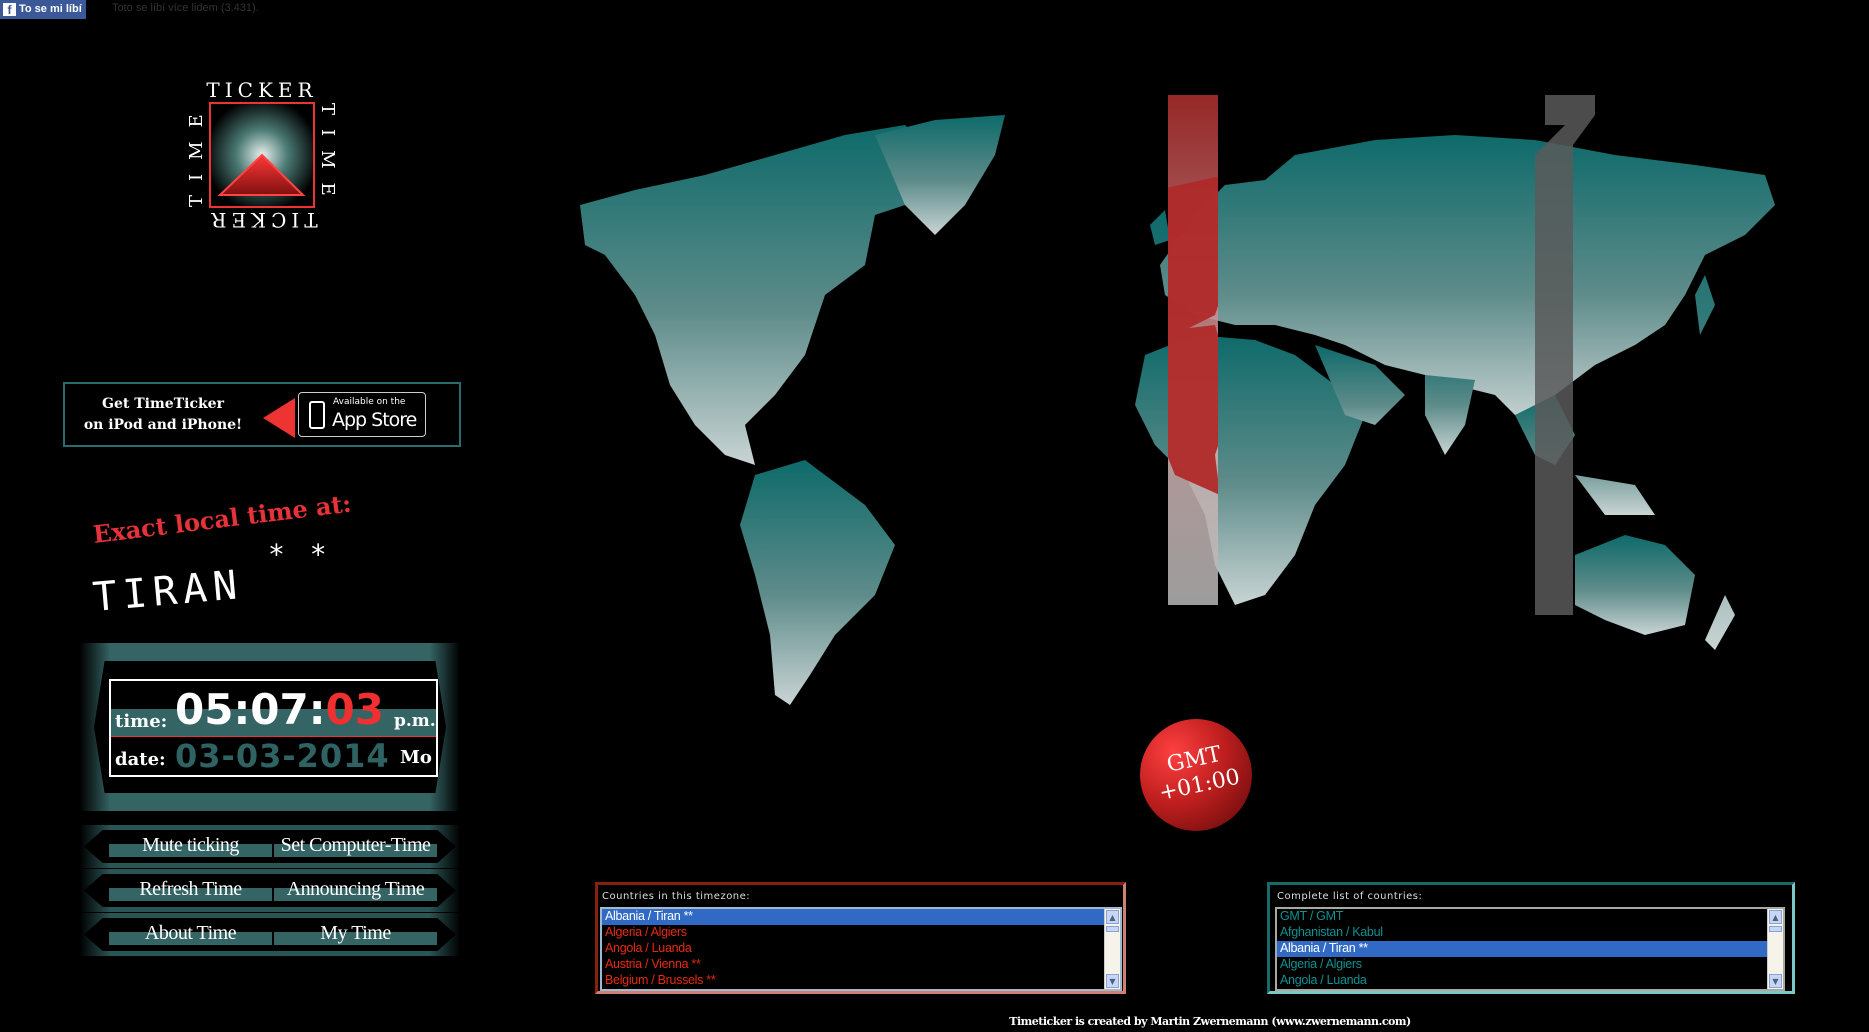 The image size is (1869, 1032). I want to click on app-store-badge: Available on the App Store, so click(362, 414).